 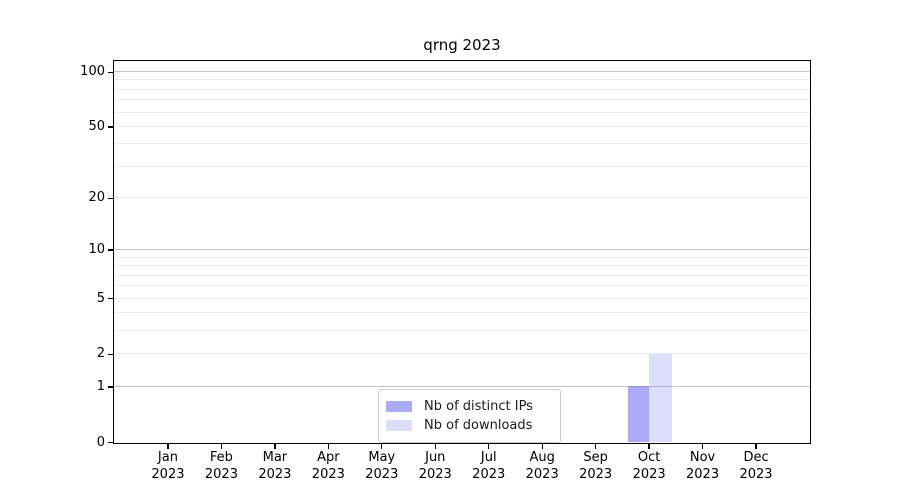 What do you see at coordinates (649, 466) in the screenshot?
I see `x-tick-label: Oct 2023` at bounding box center [649, 466].